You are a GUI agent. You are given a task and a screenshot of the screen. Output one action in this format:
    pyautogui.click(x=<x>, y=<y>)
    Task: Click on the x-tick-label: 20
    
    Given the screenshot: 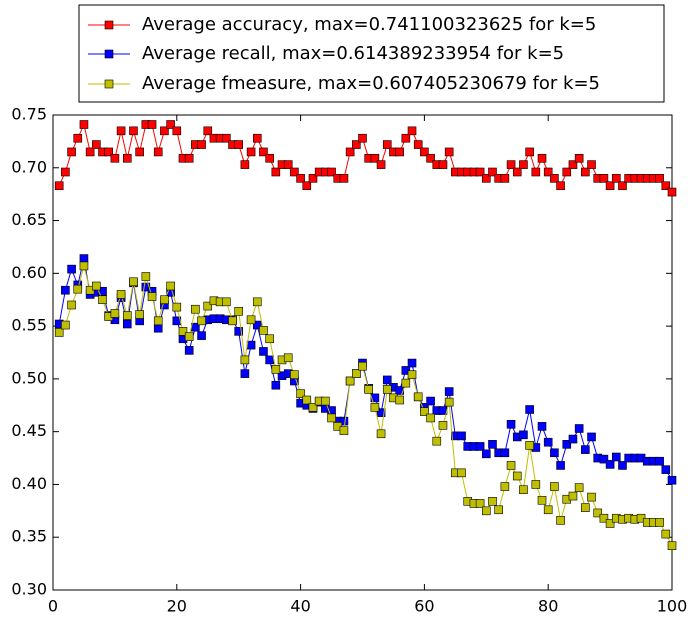 What is the action you would take?
    pyautogui.click(x=177, y=606)
    